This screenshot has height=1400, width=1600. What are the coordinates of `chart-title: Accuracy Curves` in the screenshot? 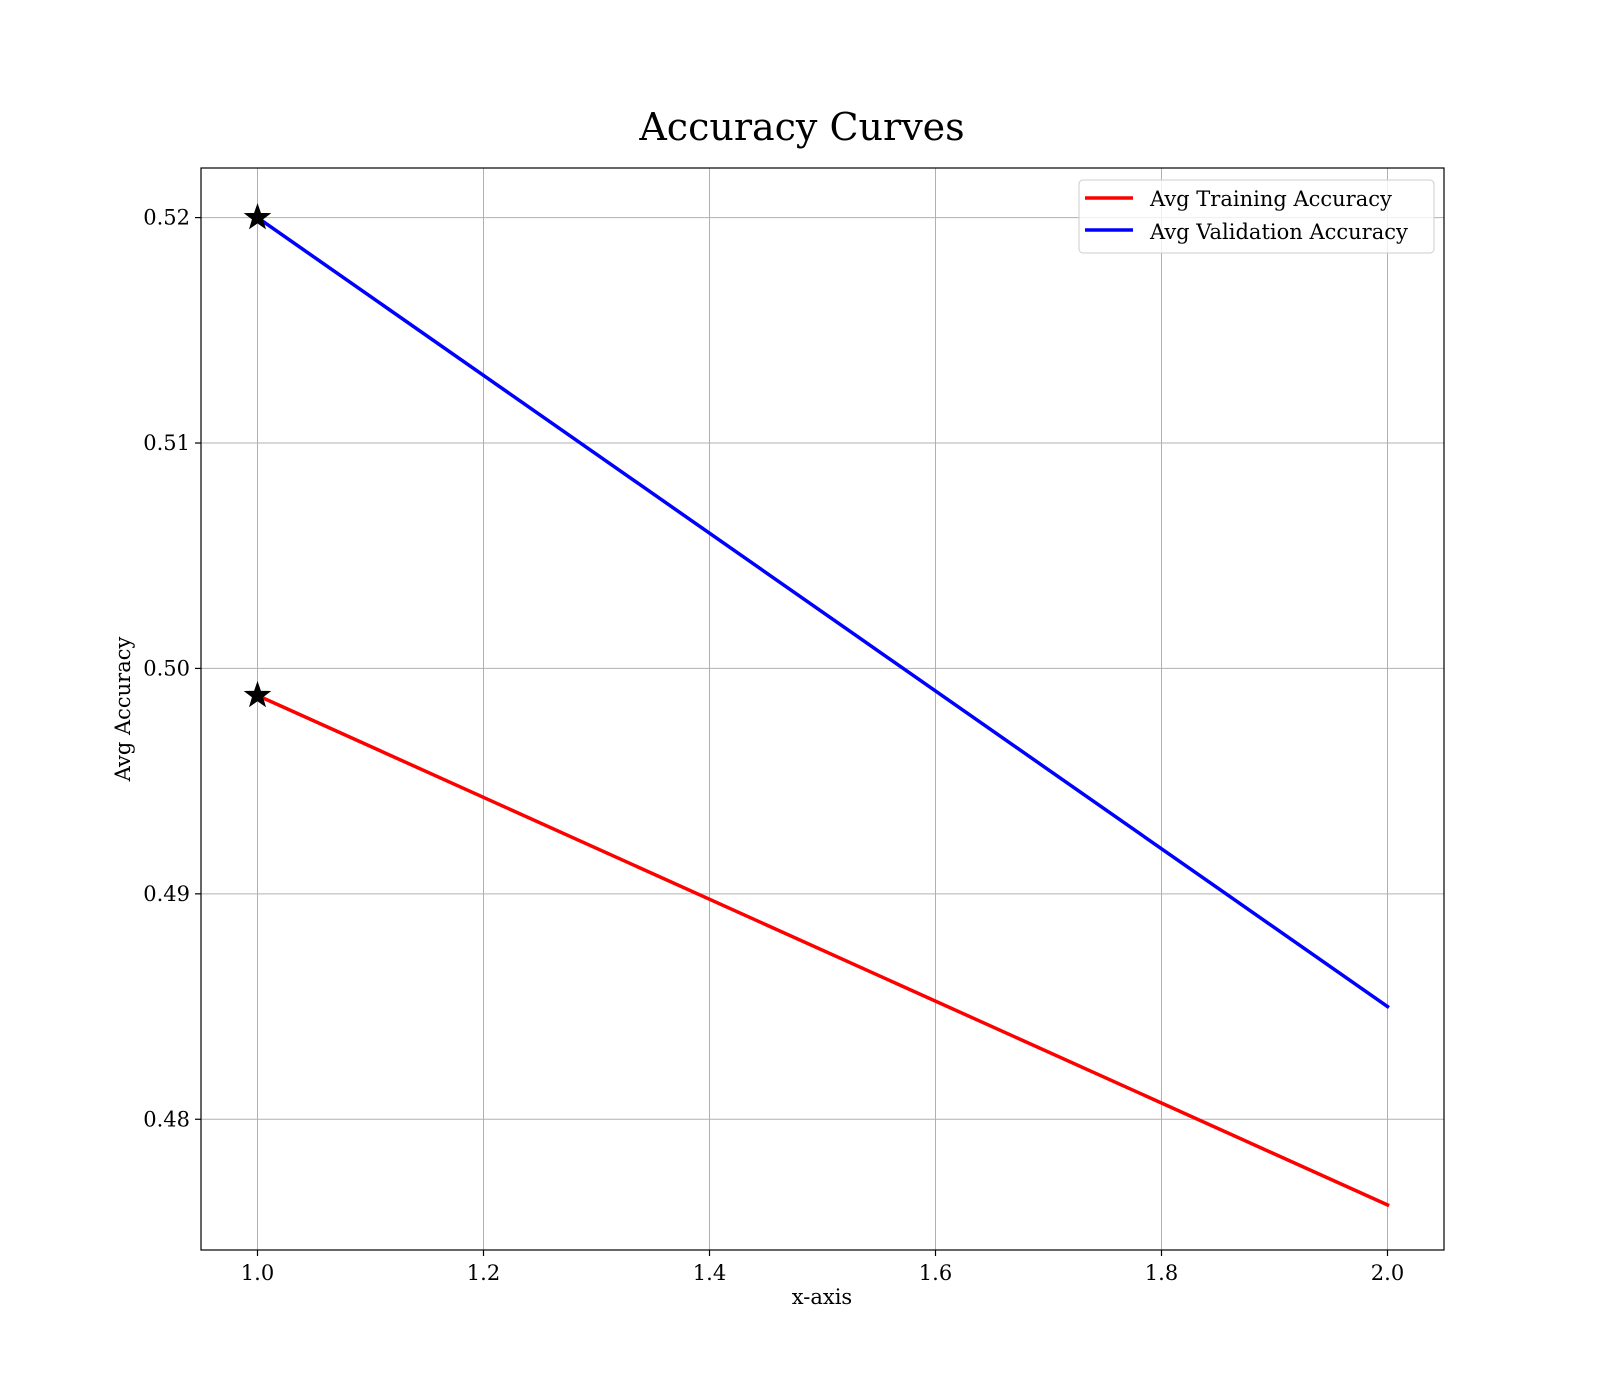 It's located at (801, 127).